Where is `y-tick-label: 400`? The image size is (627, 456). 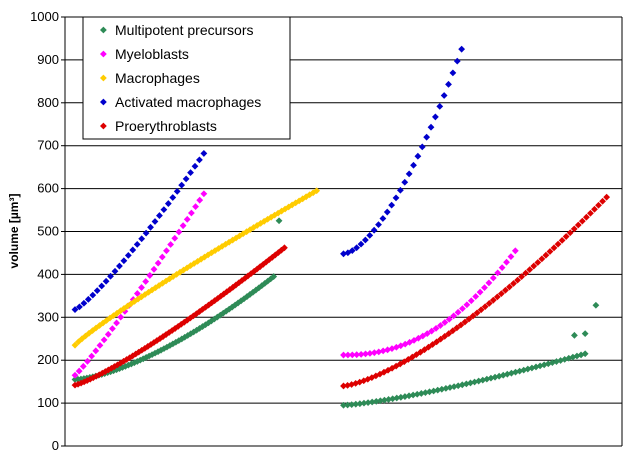 y-tick-label: 400 is located at coordinates (48, 273).